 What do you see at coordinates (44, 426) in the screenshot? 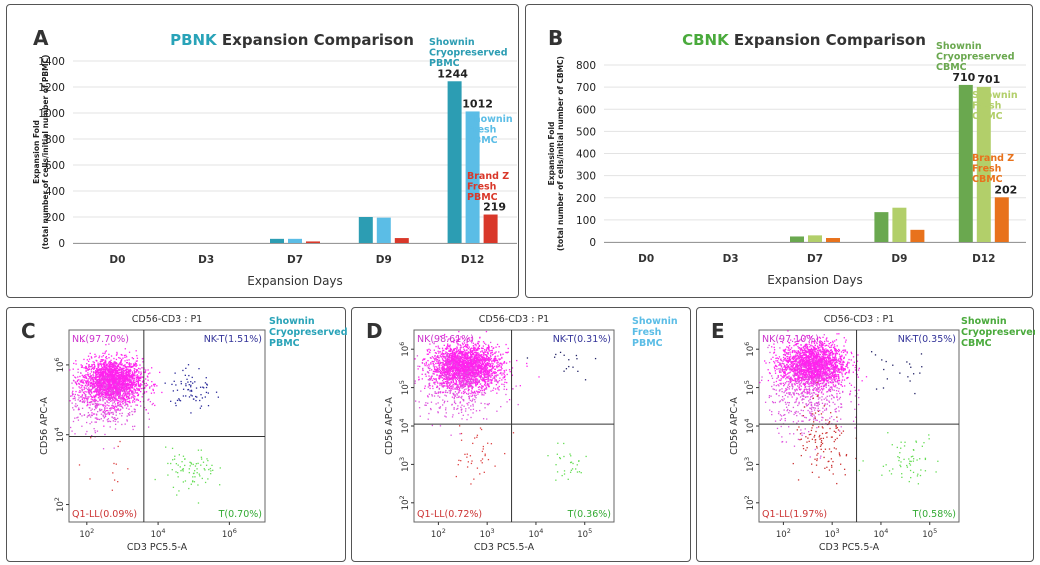
I see `y-axis-label: CD56 APC-A` at bounding box center [44, 426].